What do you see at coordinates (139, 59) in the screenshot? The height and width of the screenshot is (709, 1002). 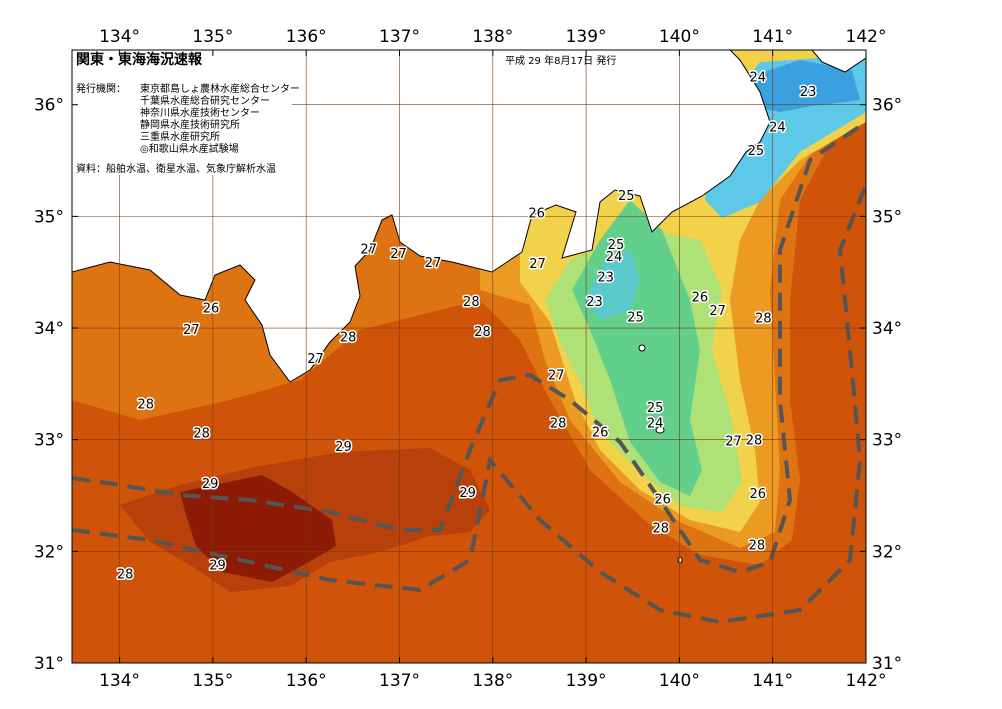 I see `title: 関東・東海海況速報` at bounding box center [139, 59].